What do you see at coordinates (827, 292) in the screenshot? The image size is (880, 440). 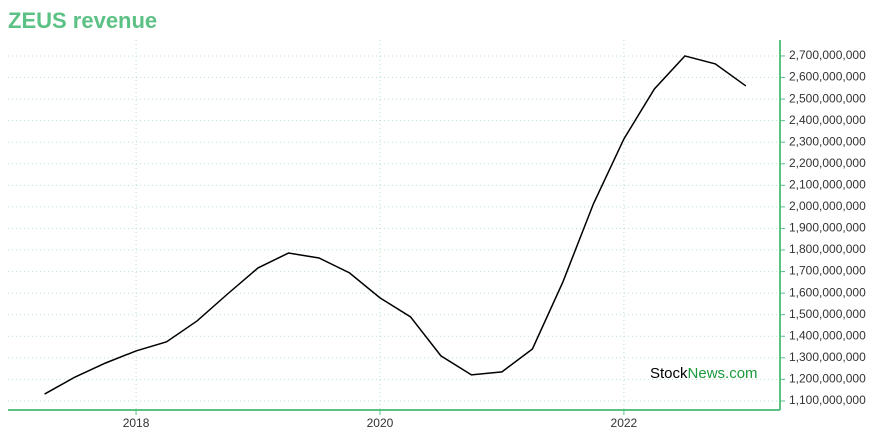 I see `y-tick-label: 1,600,000,000` at bounding box center [827, 292].